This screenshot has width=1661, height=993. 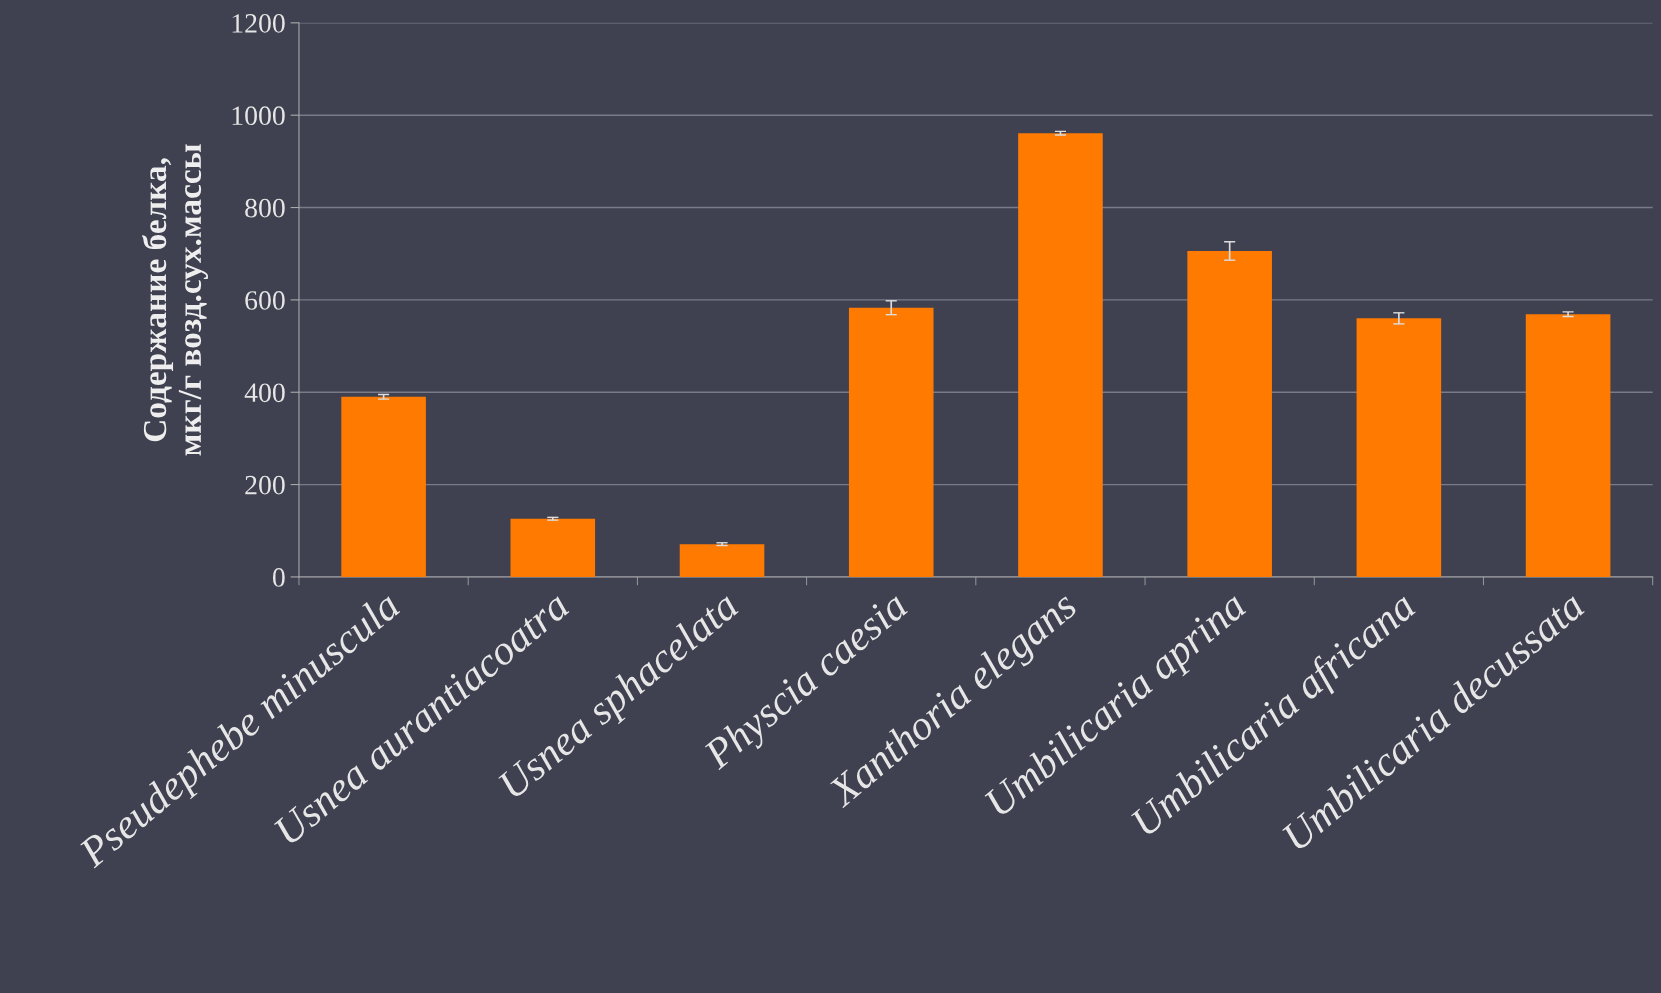 I want to click on y-tick-label: 600, so click(x=265, y=300).